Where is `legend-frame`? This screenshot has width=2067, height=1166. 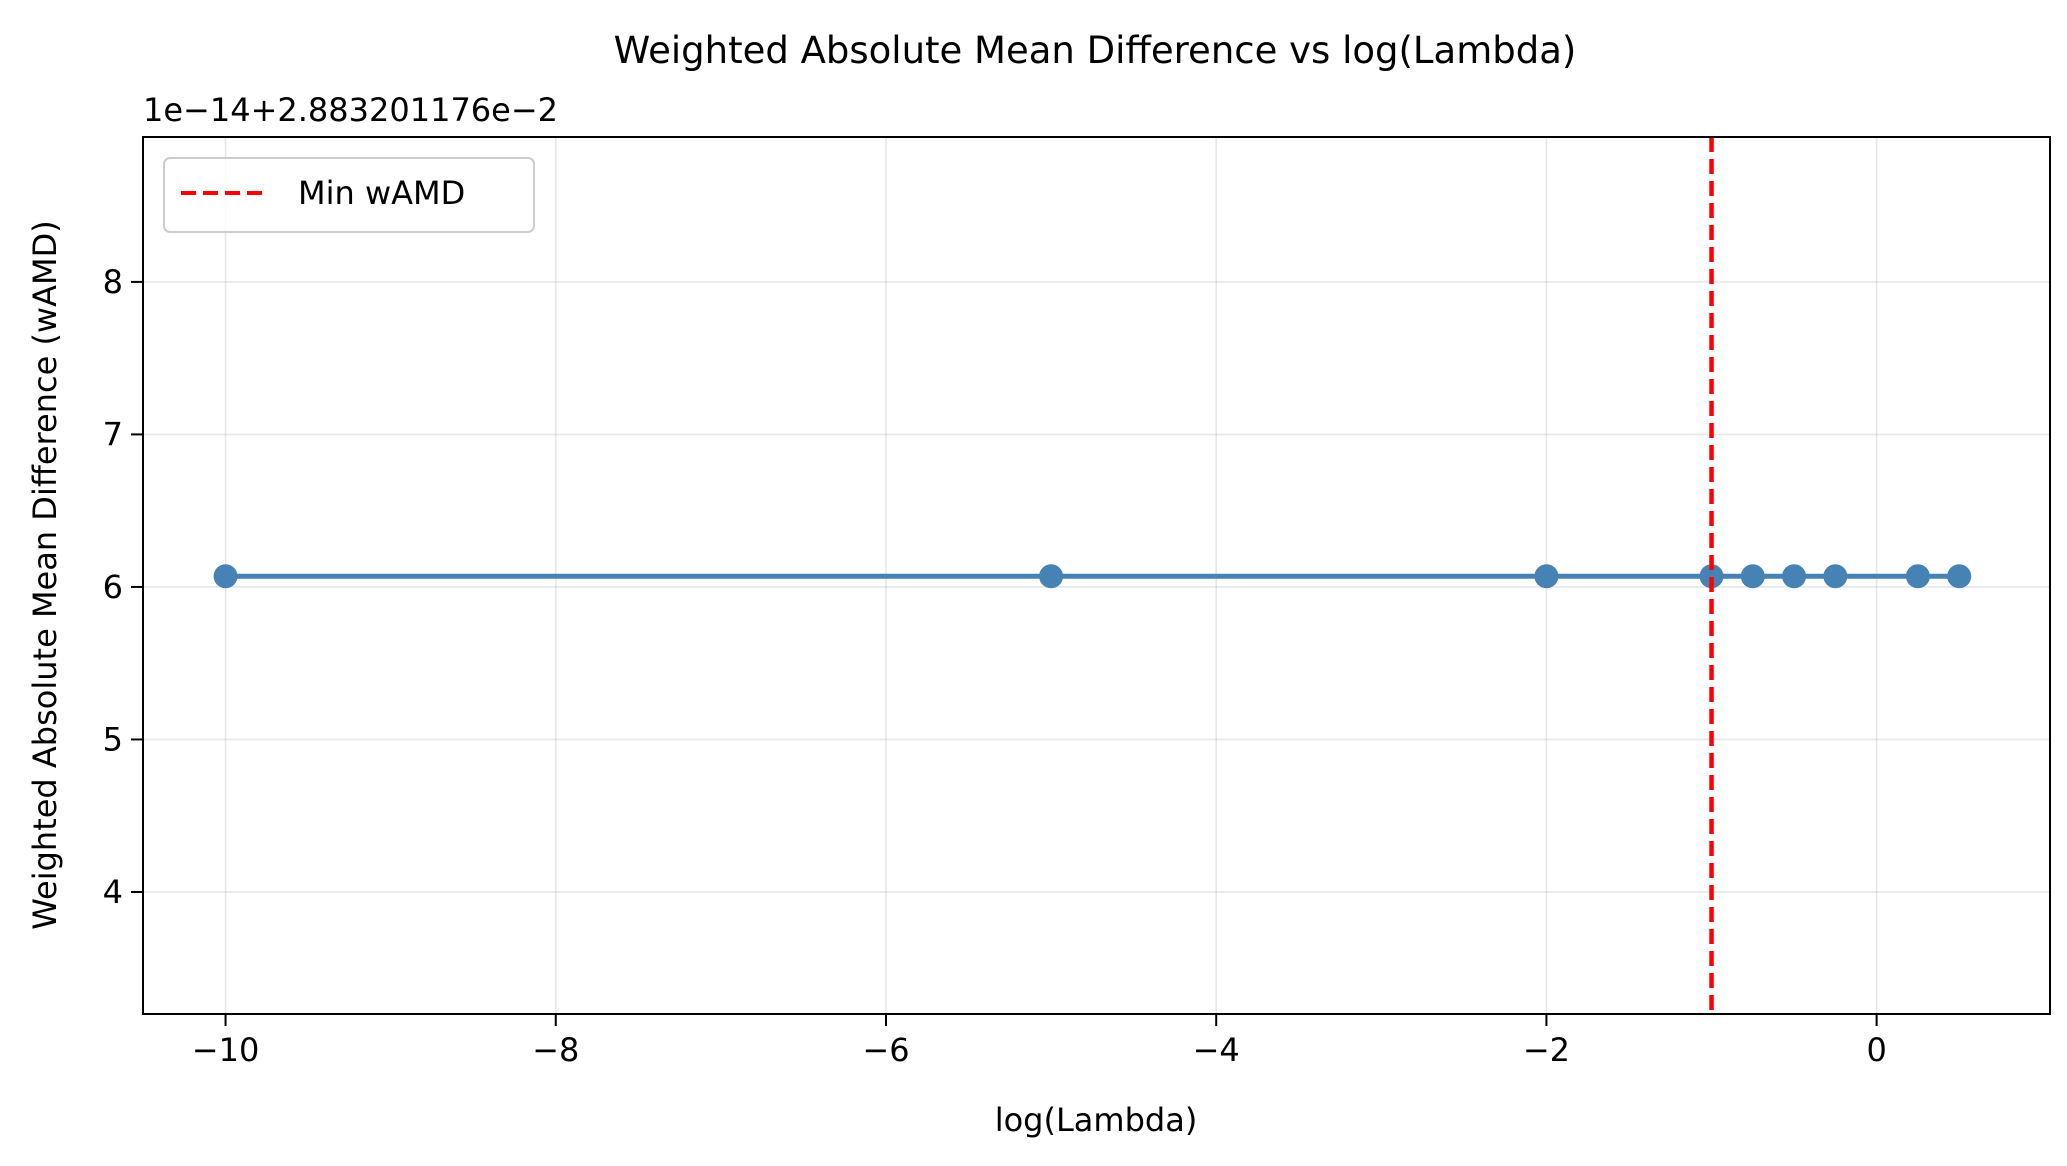
legend-frame is located at coordinates (349, 195).